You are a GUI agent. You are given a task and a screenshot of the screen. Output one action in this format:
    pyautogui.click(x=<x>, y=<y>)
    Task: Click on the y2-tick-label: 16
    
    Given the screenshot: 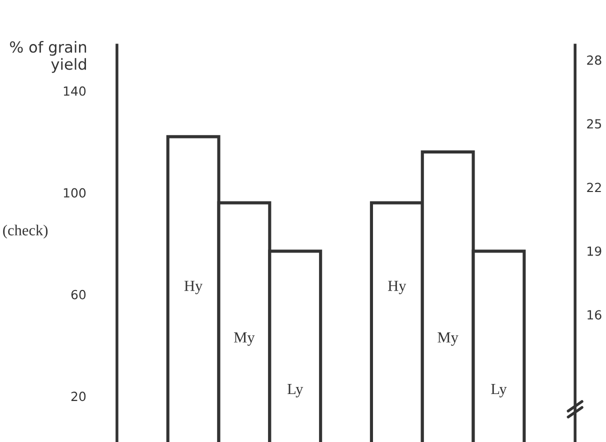 What is the action you would take?
    pyautogui.click(x=595, y=315)
    